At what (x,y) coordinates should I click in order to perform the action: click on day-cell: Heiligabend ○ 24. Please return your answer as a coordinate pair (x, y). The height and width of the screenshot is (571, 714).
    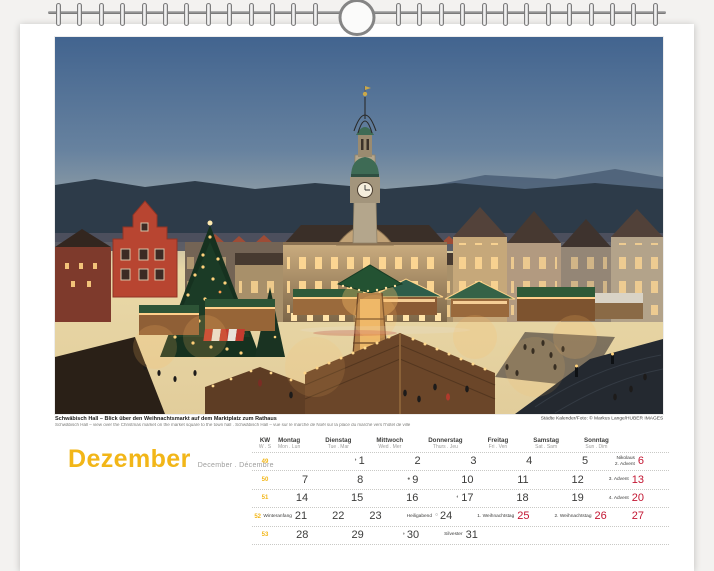
    Looking at the image, I should click on (429, 516).